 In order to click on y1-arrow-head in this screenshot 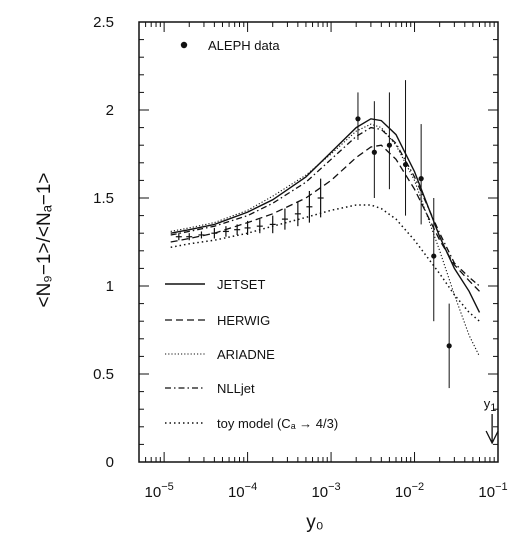, I will do `click(492, 437)`.